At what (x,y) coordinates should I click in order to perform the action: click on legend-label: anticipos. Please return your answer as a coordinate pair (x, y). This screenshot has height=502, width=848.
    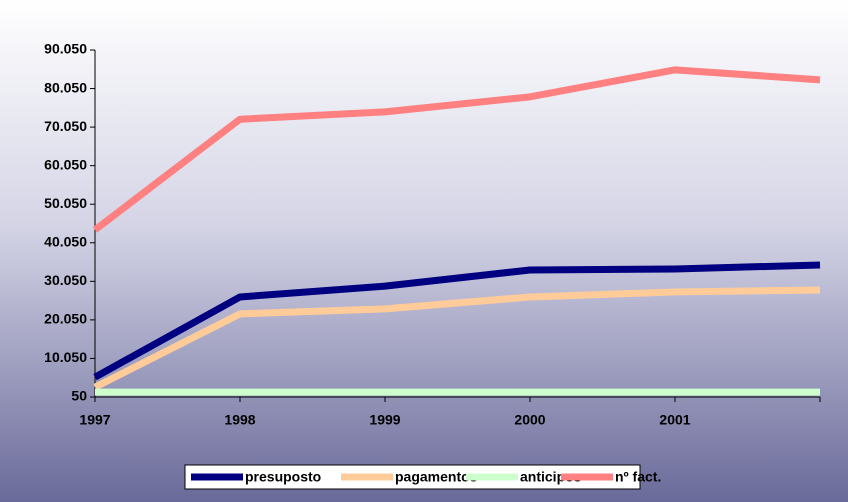
    Looking at the image, I should click on (551, 477).